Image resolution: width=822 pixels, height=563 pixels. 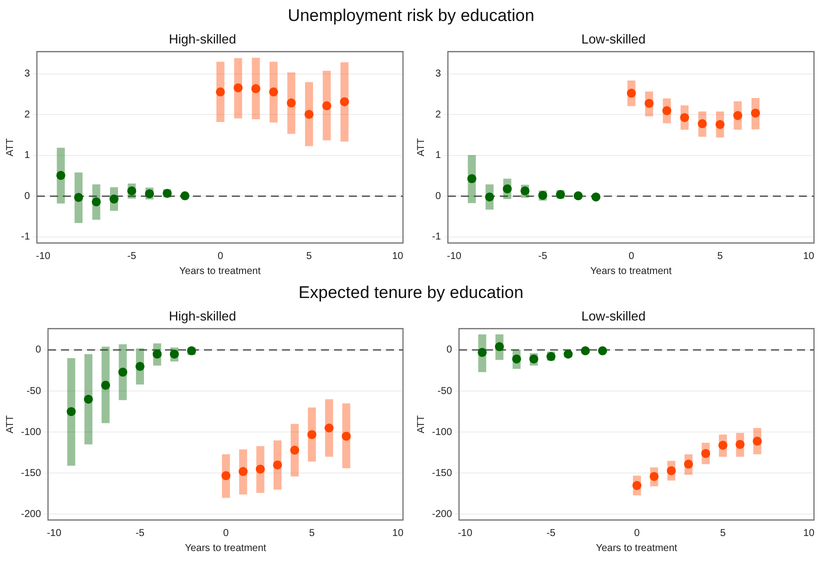 What do you see at coordinates (411, 16) in the screenshot?
I see `chart-title: Unemployment risk by education` at bounding box center [411, 16].